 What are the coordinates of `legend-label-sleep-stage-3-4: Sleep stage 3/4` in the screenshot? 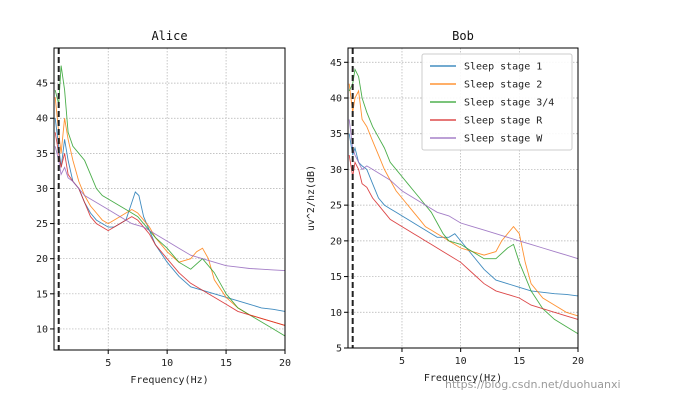 It's located at (509, 103).